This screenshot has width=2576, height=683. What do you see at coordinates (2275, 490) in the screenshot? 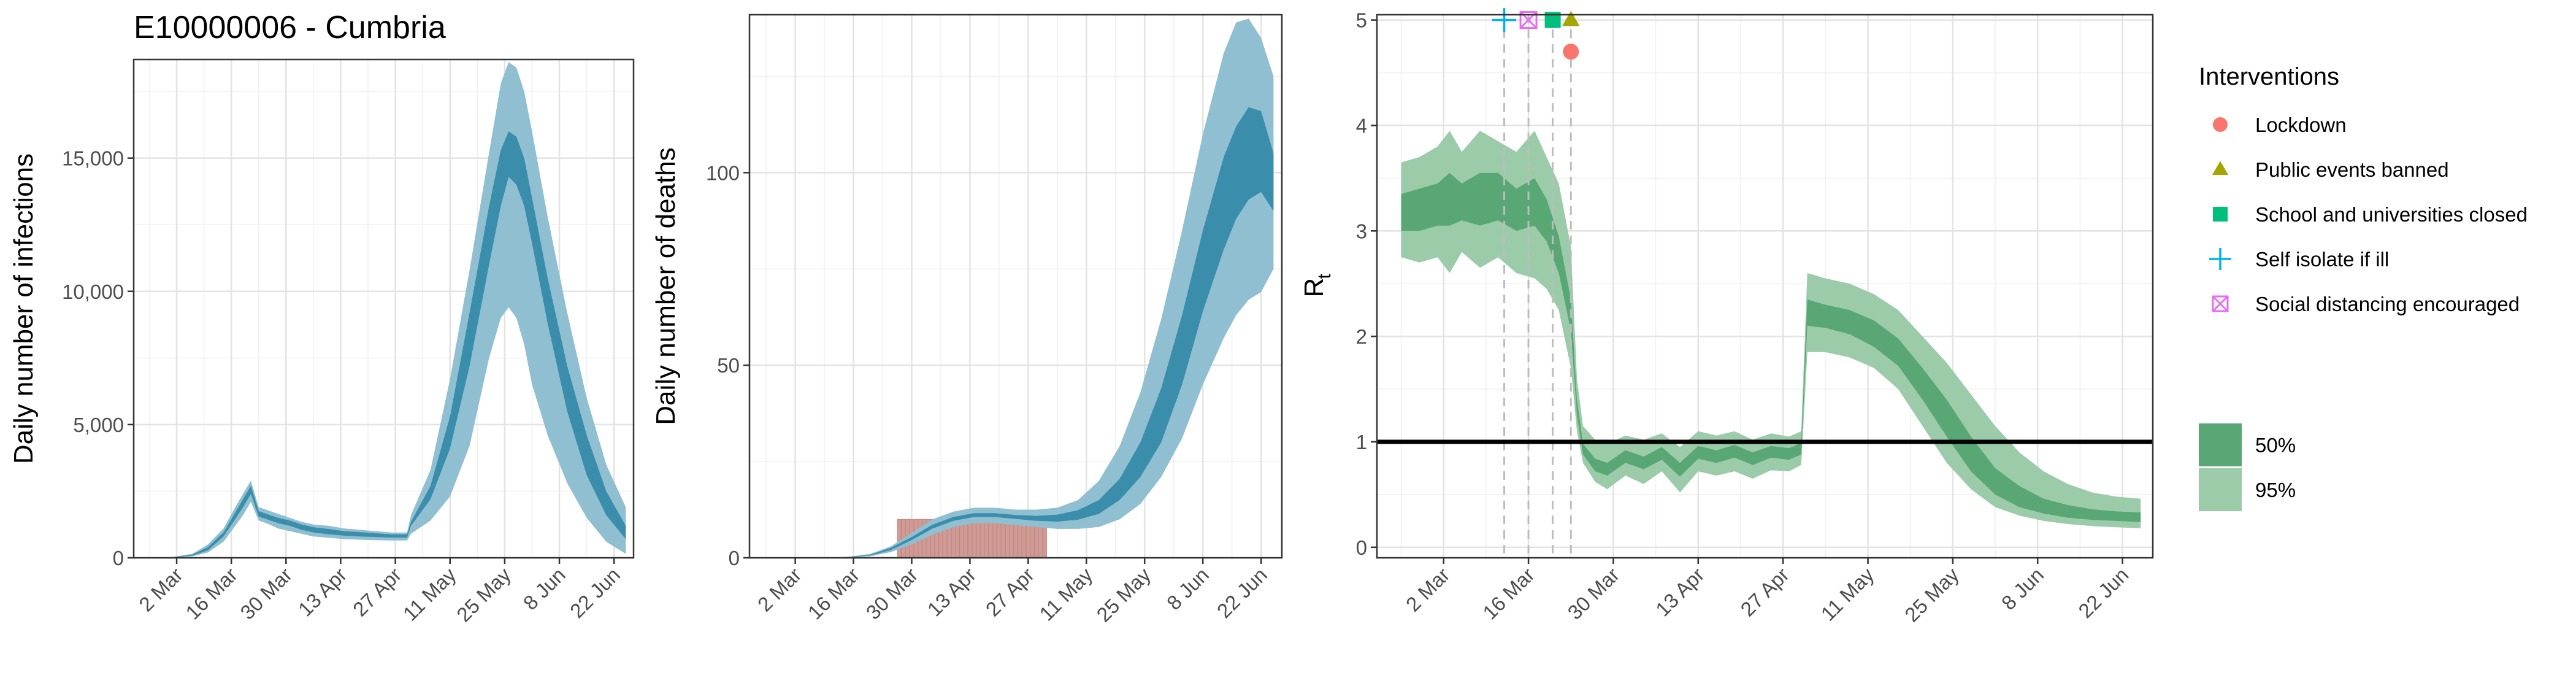
I see `legend-band-label: 95%` at bounding box center [2275, 490].